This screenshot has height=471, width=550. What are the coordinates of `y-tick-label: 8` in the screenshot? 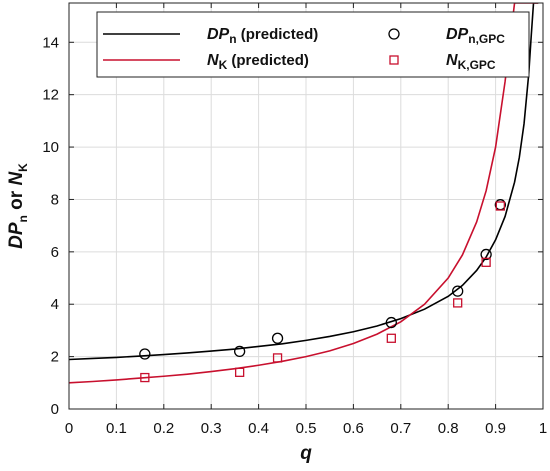 It's located at (55, 199).